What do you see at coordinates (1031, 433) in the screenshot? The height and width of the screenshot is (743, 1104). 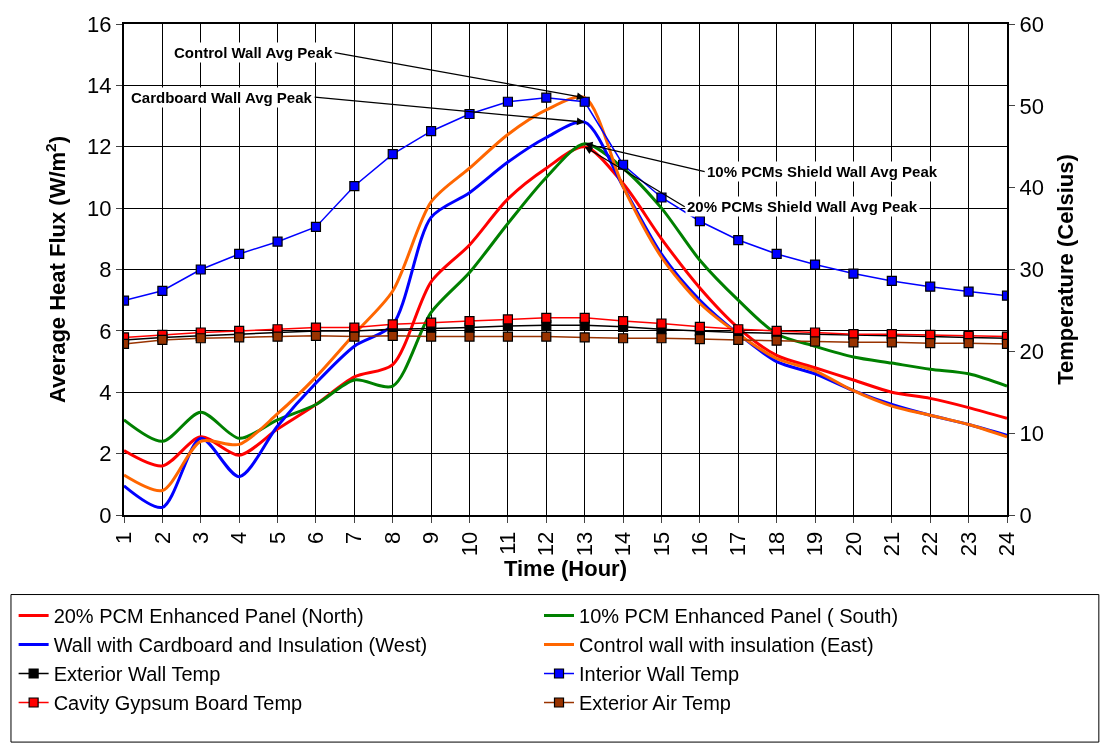 I see `y2-tick-label: 10` at bounding box center [1031, 433].